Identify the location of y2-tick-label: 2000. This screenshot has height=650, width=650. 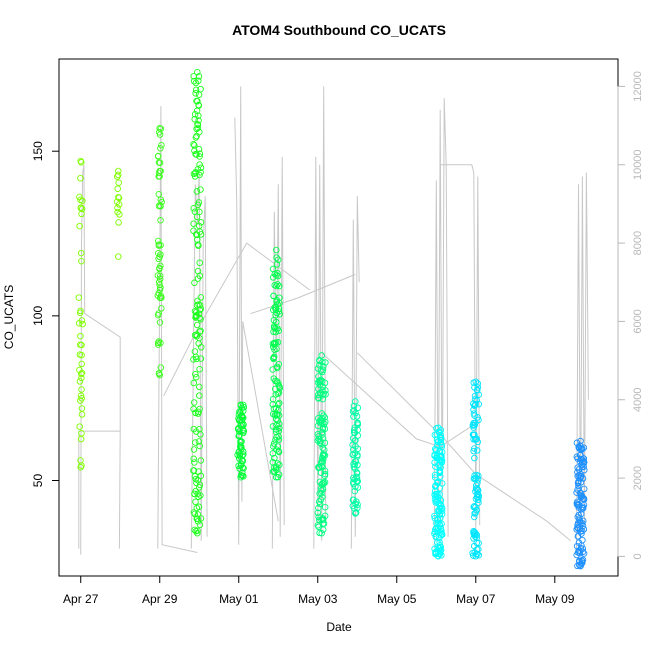
(638, 478).